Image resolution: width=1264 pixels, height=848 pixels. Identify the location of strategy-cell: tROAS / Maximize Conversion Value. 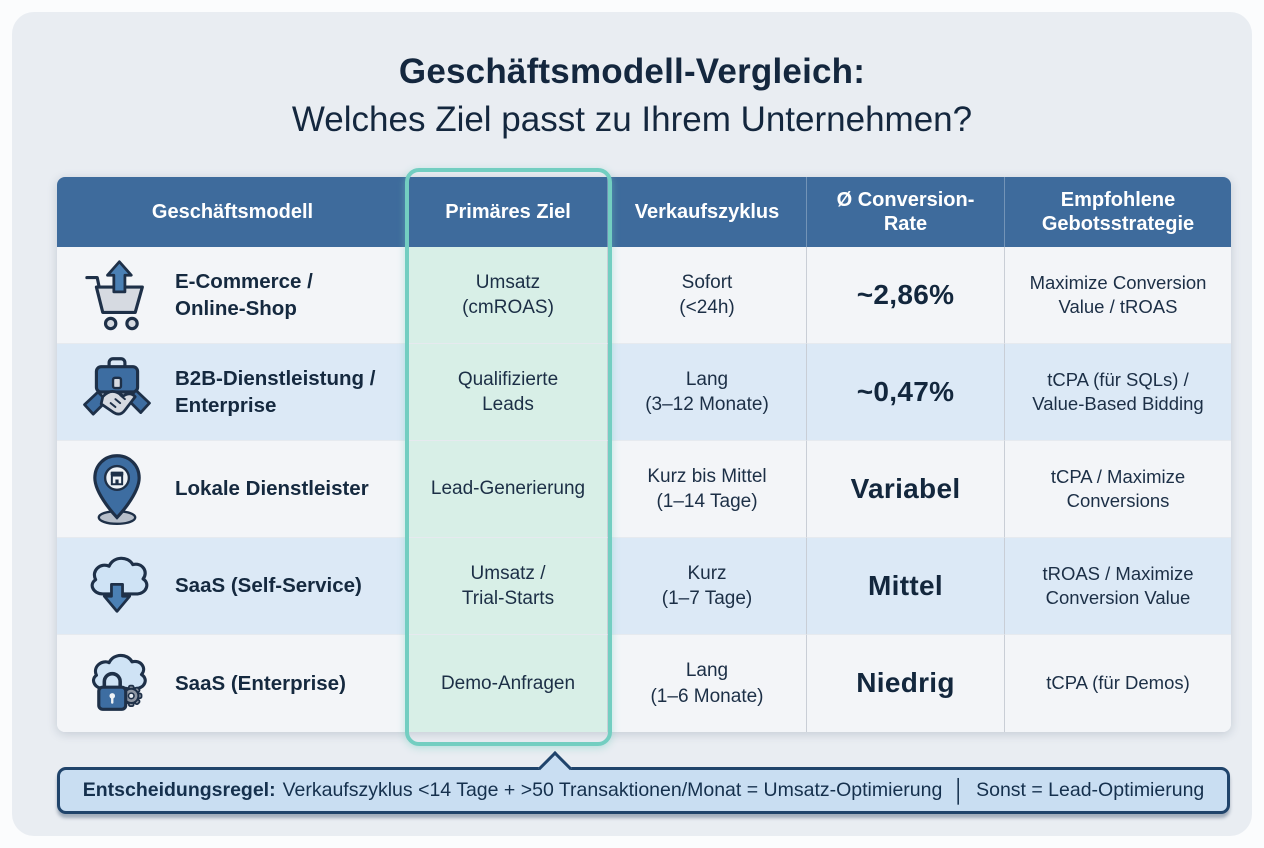
(1118, 586).